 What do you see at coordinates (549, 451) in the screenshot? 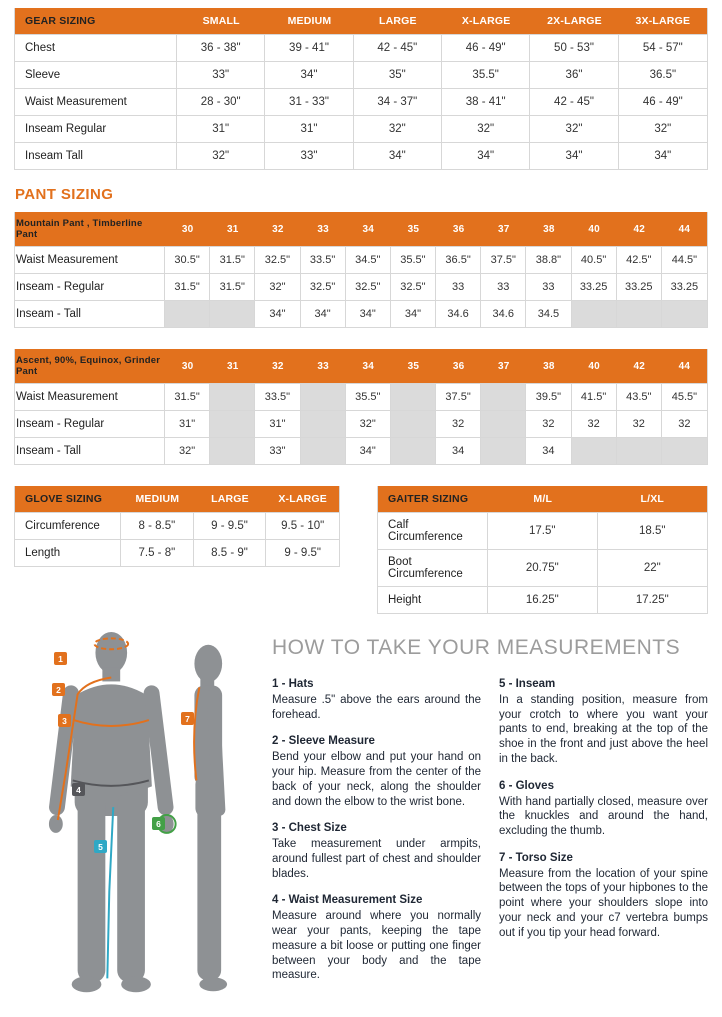
I see `size-value: 34` at bounding box center [549, 451].